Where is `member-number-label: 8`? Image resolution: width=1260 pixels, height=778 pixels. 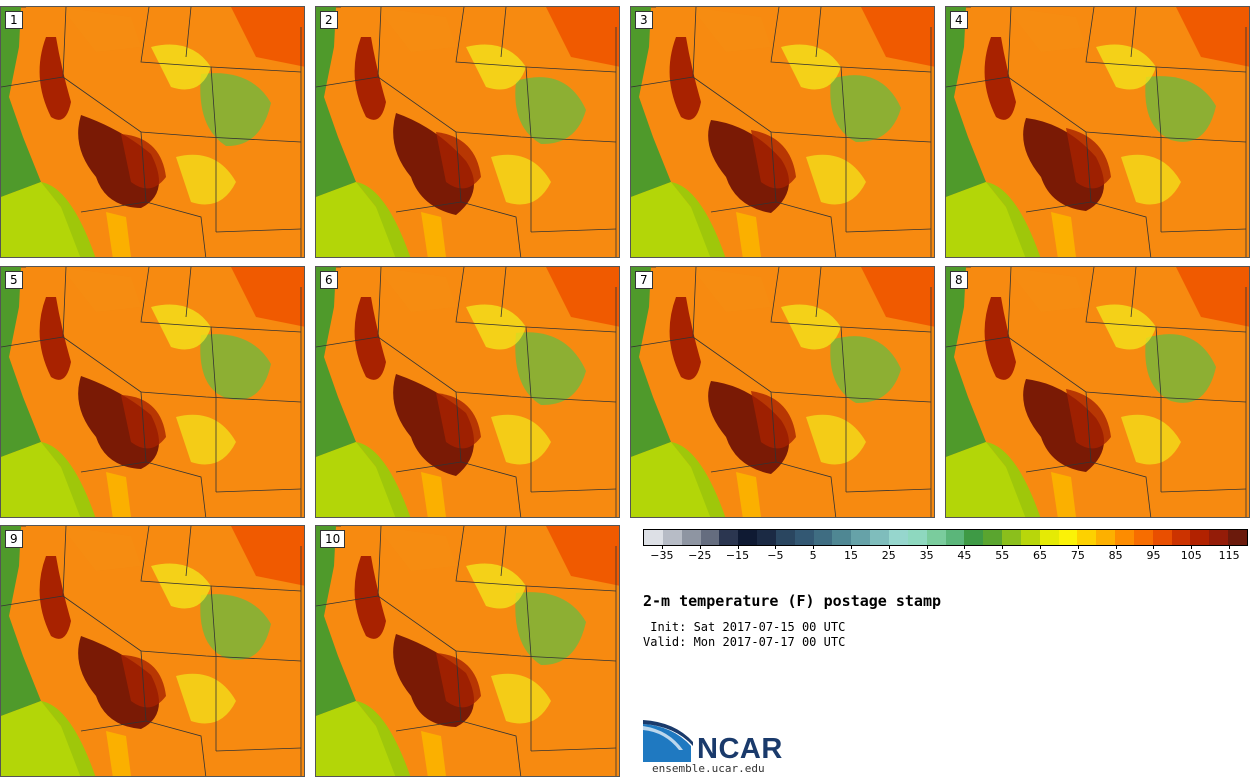 member-number-label: 8 is located at coordinates (959, 280).